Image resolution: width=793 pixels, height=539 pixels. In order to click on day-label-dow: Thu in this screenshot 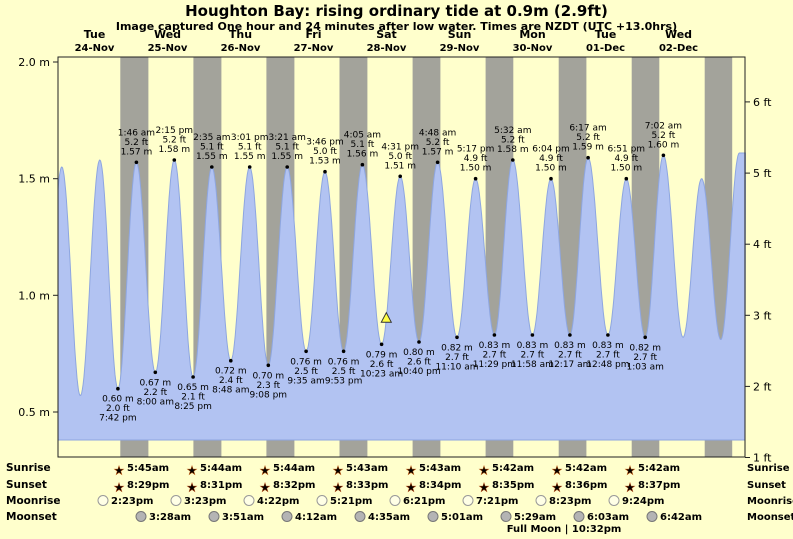, I will do `click(240, 34)`.